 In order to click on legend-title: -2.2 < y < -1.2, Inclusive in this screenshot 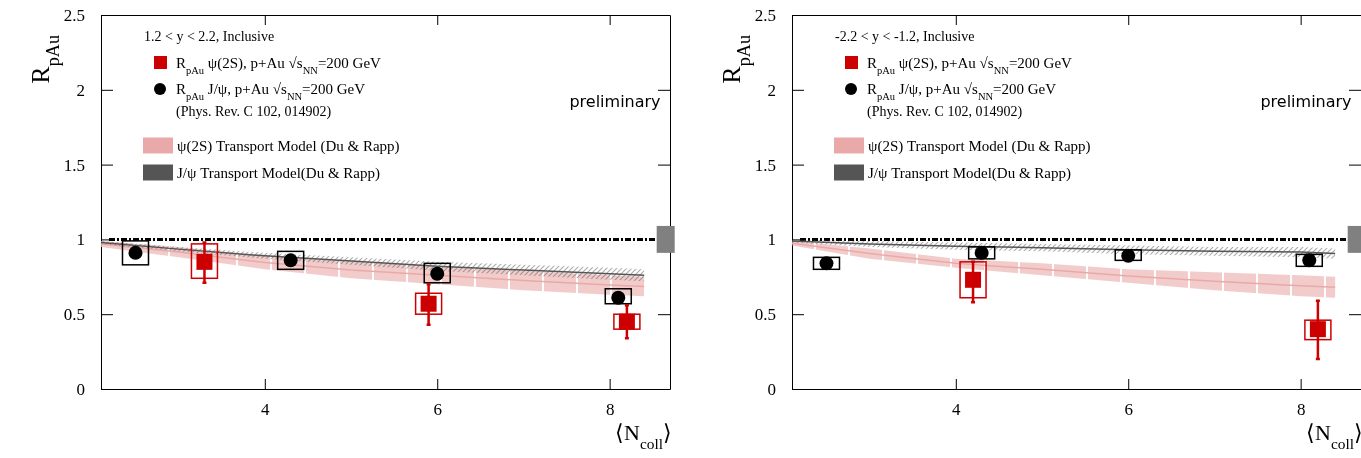, I will do `click(905, 36)`.